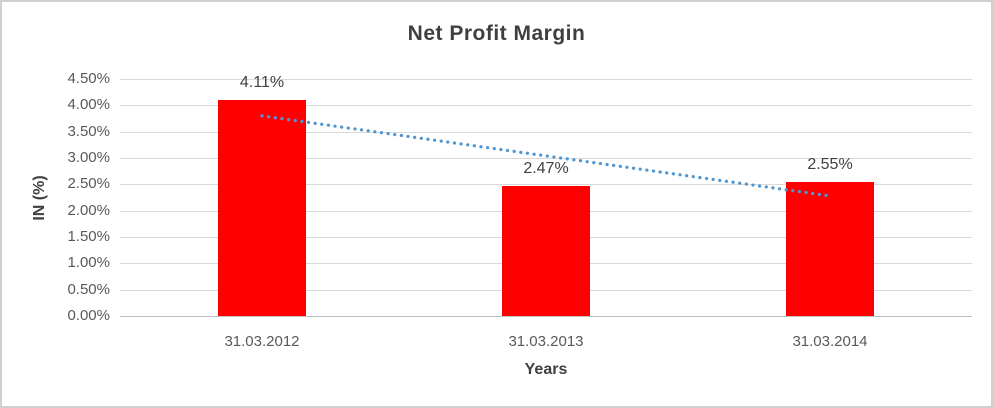 The image size is (993, 408). What do you see at coordinates (262, 207) in the screenshot?
I see `bar-31.03.2012` at bounding box center [262, 207].